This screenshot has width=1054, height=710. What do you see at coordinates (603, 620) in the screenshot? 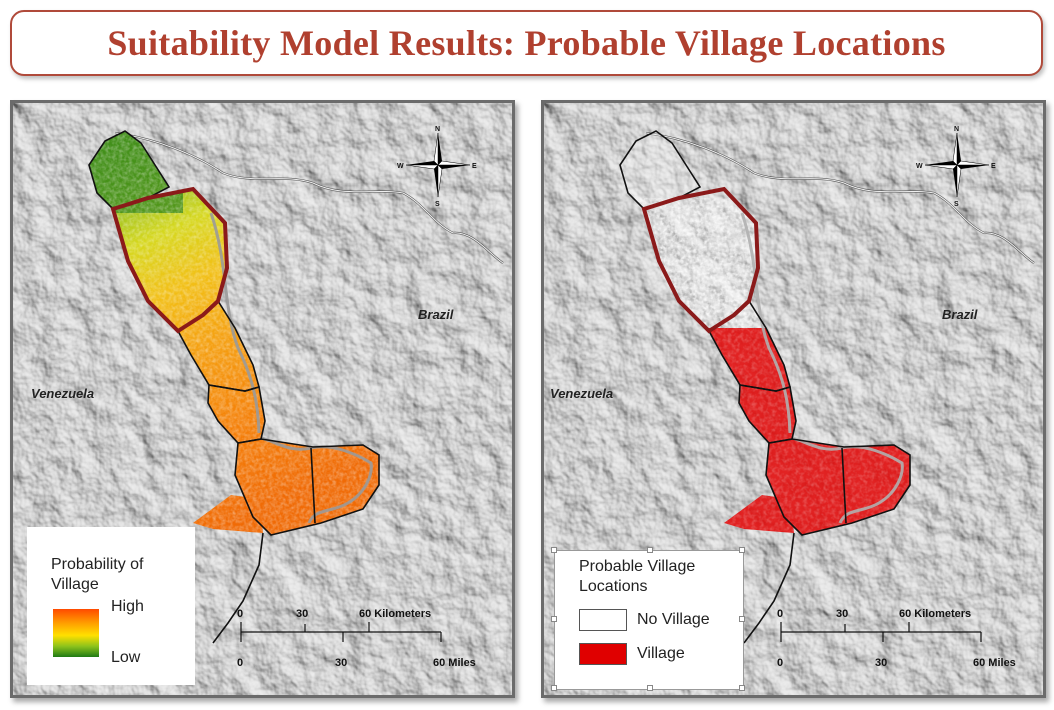
I see `swatch-no-village` at bounding box center [603, 620].